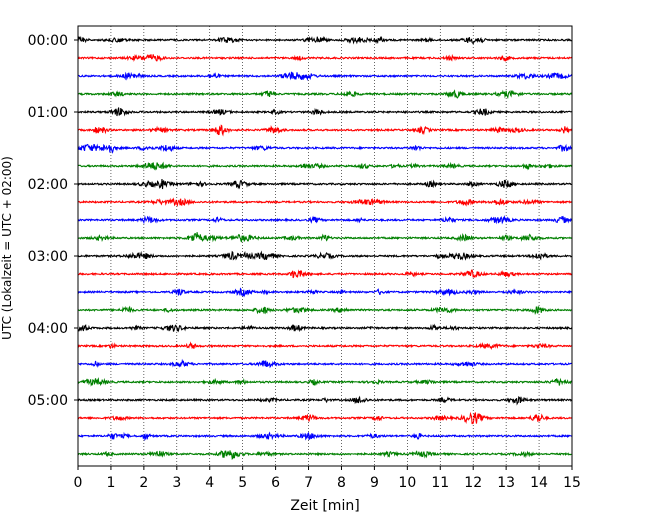 This screenshot has height=520, width=650. Describe the element at coordinates (440, 483) in the screenshot. I see `x-tick-label: 11` at that location.